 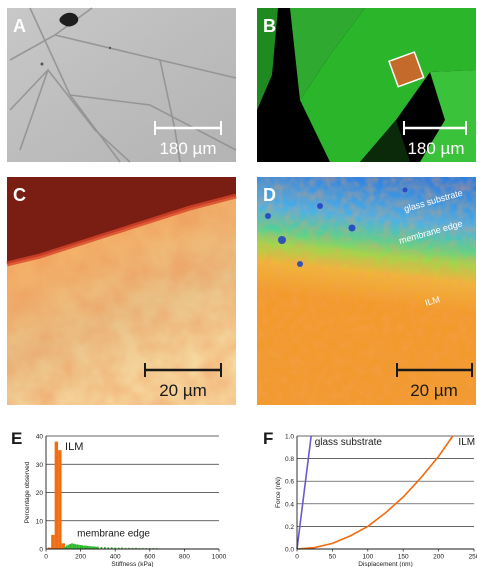 What do you see at coordinates (278, 492) in the screenshot?
I see `y-axis-label: Force (nN)` at bounding box center [278, 492].